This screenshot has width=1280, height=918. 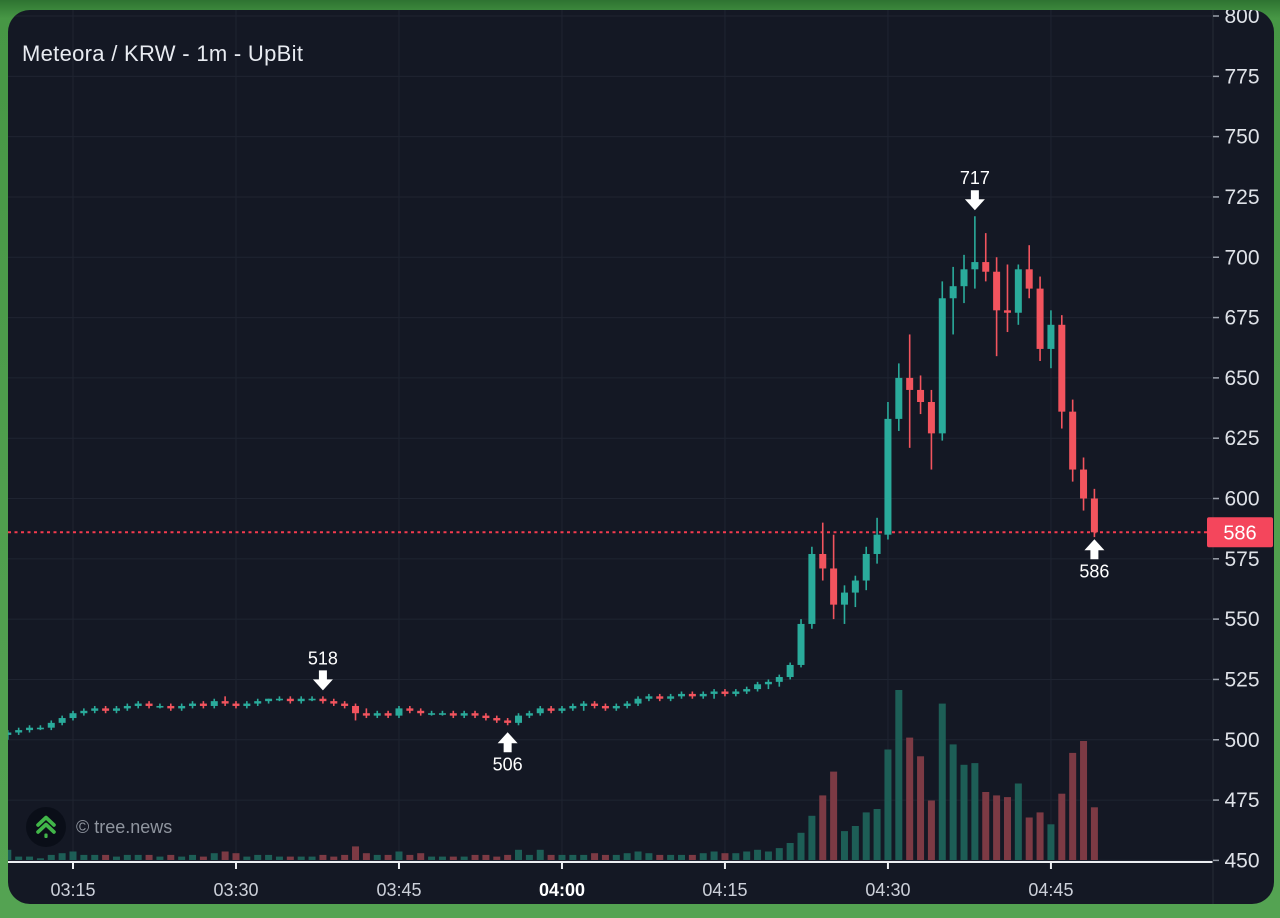 What do you see at coordinates (99, 827) in the screenshot?
I see `watermark: © tree.news` at bounding box center [99, 827].